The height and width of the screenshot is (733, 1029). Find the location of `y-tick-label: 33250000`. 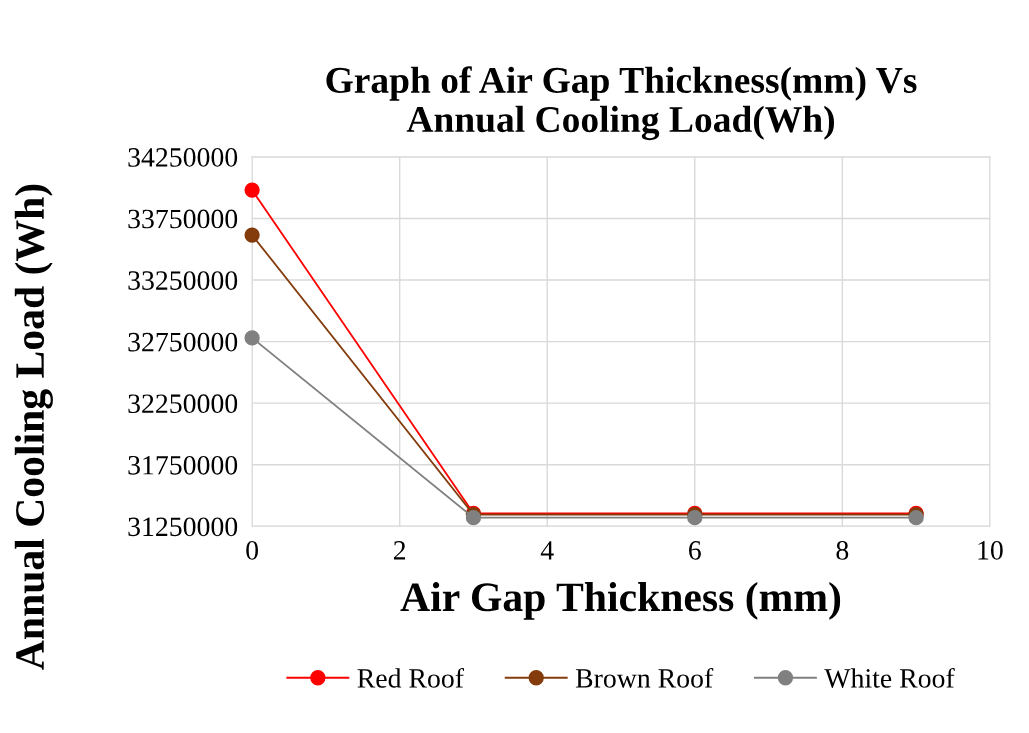

y-tick-label: 33250000 is located at coordinates (183, 280).